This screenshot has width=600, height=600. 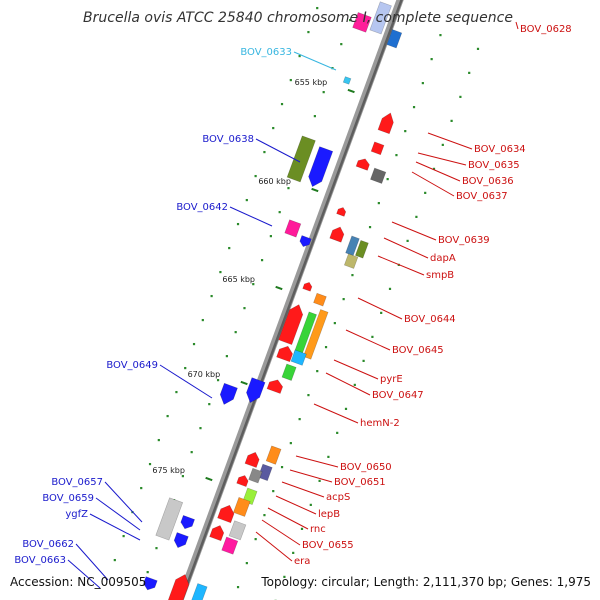 I want to click on accession-text: Accession: NC_009505, so click(x=78, y=582).